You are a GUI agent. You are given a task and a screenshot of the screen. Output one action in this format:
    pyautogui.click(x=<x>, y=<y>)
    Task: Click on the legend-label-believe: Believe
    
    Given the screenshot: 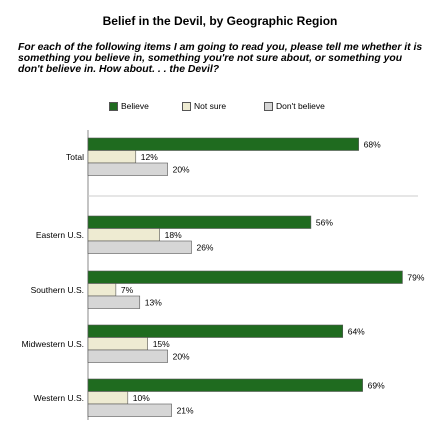 What is the action you would take?
    pyautogui.click(x=135, y=106)
    